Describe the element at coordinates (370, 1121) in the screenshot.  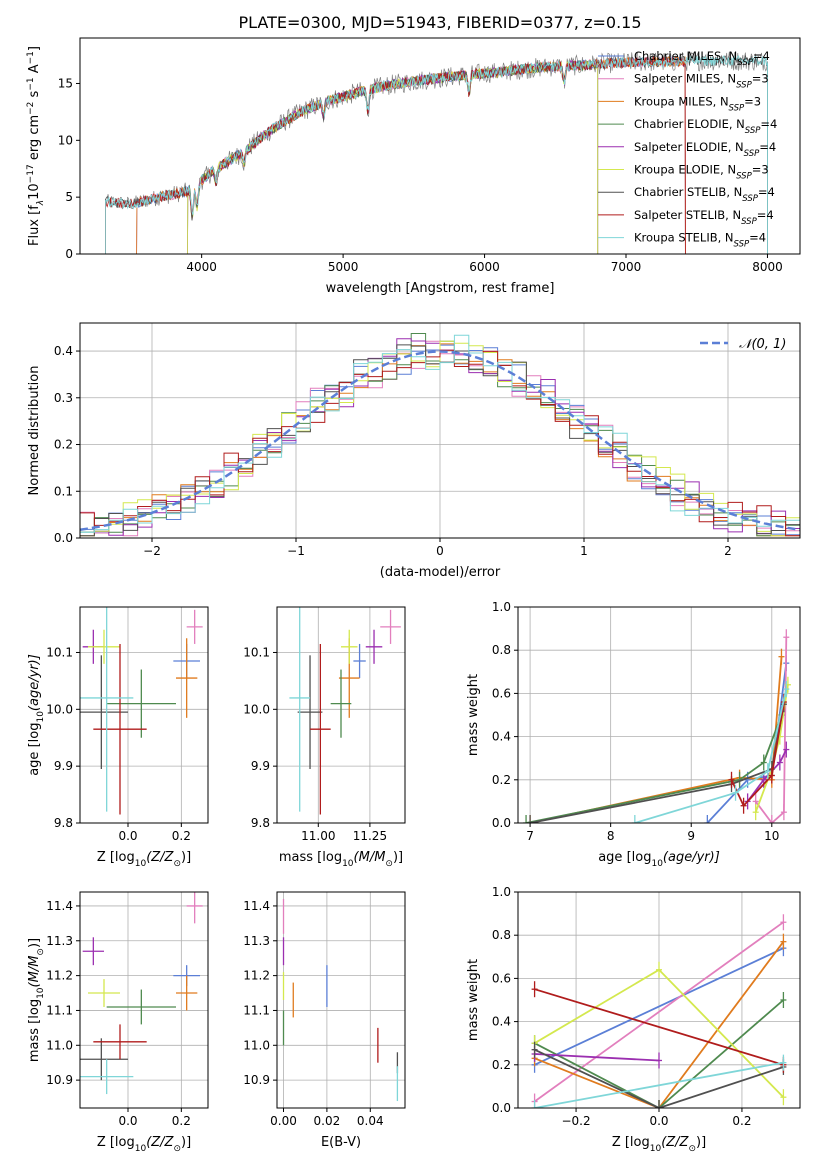
I see `x-tick-label: 0.04` at that location.